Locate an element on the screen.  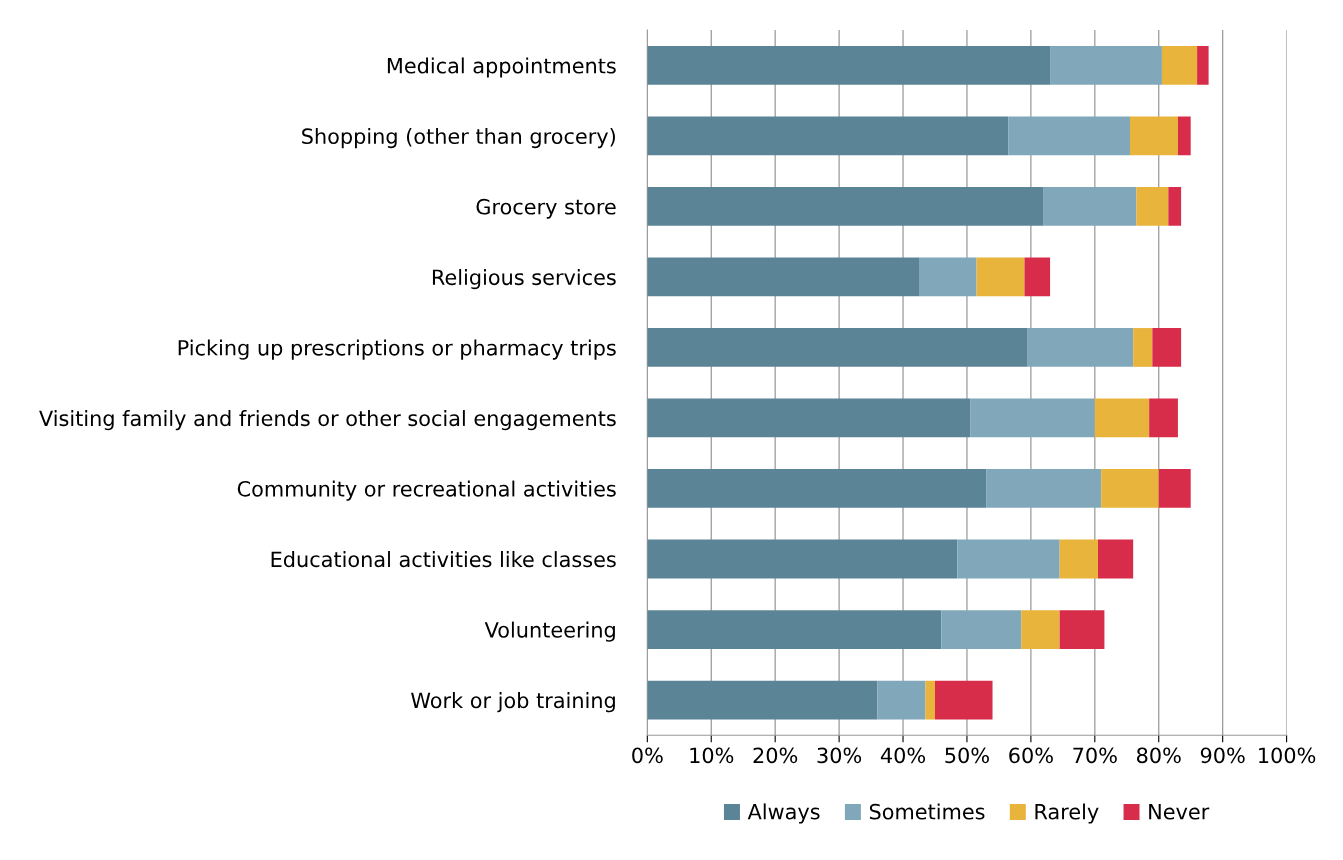
y-tick-label: Shopping (other than grocery) is located at coordinates (458, 138).